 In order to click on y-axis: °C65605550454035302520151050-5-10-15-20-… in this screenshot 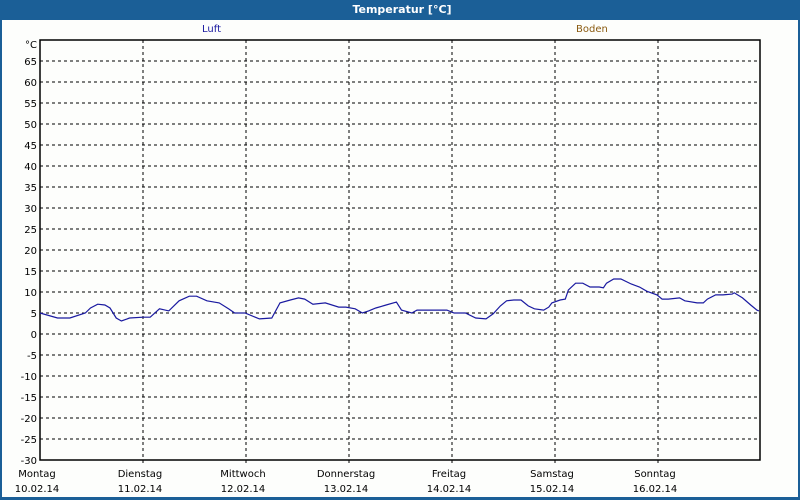, I will do `click(29, 253)`.